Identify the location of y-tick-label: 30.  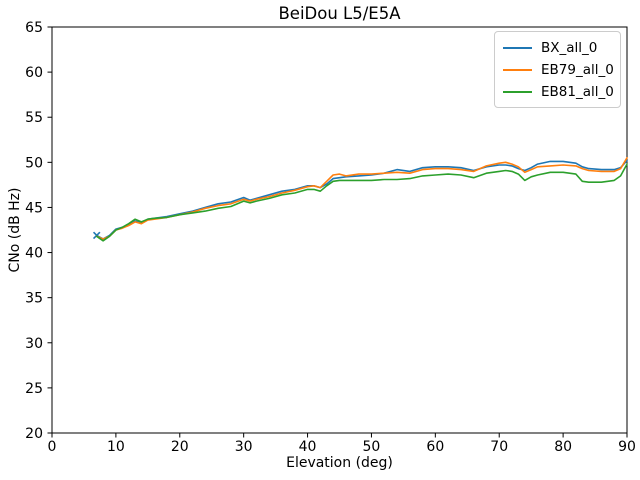
(34, 344).